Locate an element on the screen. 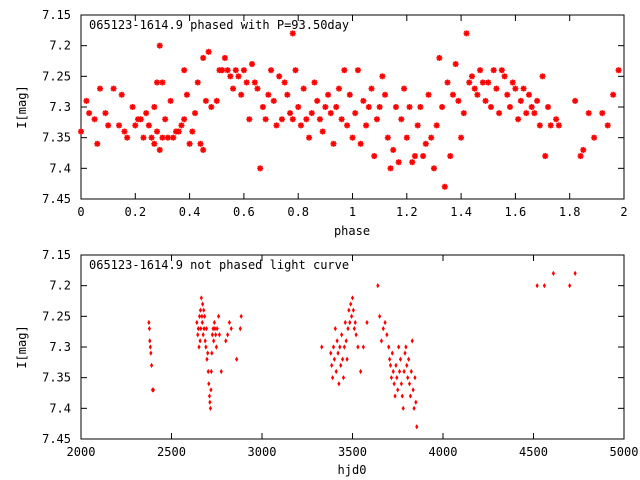  x-tick-label: 1 is located at coordinates (352, 212).